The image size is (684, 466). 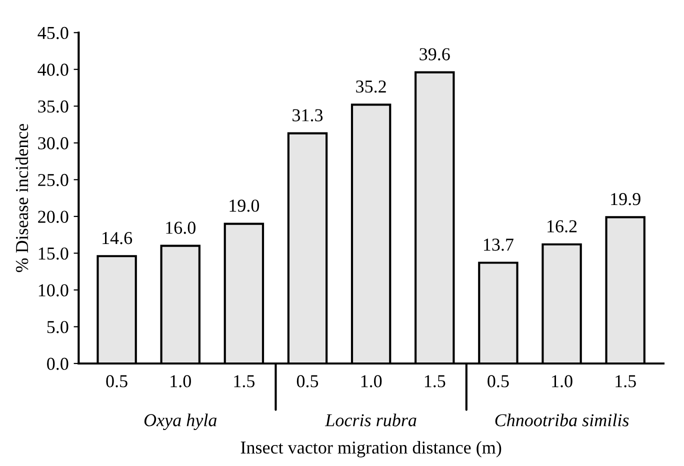 I want to click on y-tick-label: 15.0, so click(x=53, y=253).